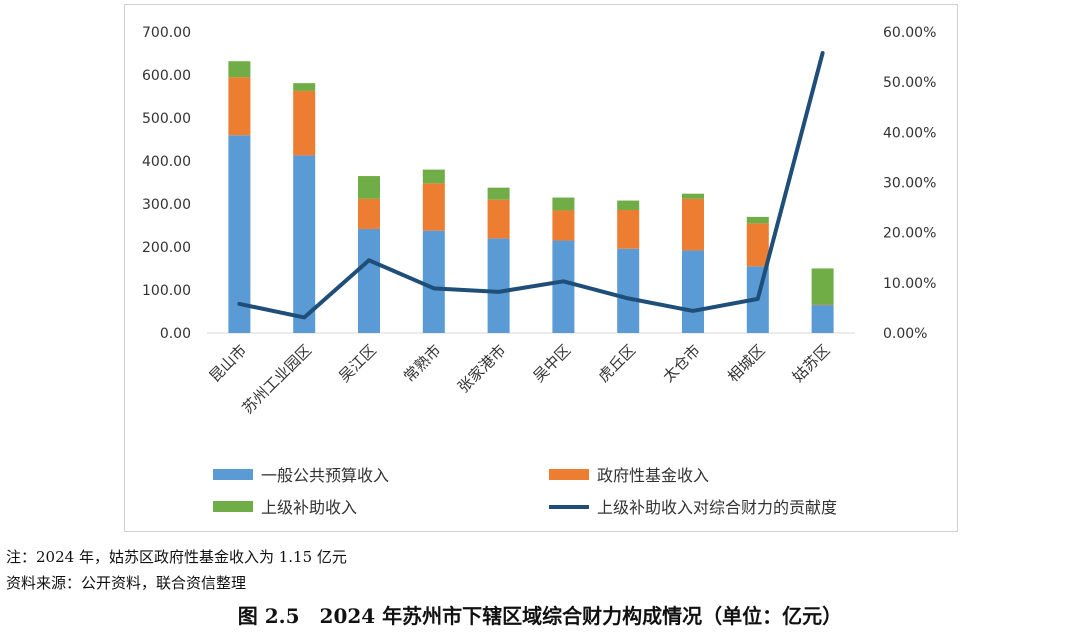 This screenshot has height=636, width=1080. Describe the element at coordinates (166, 205) in the screenshot. I see `y-left-tick-label: 300.00` at that location.